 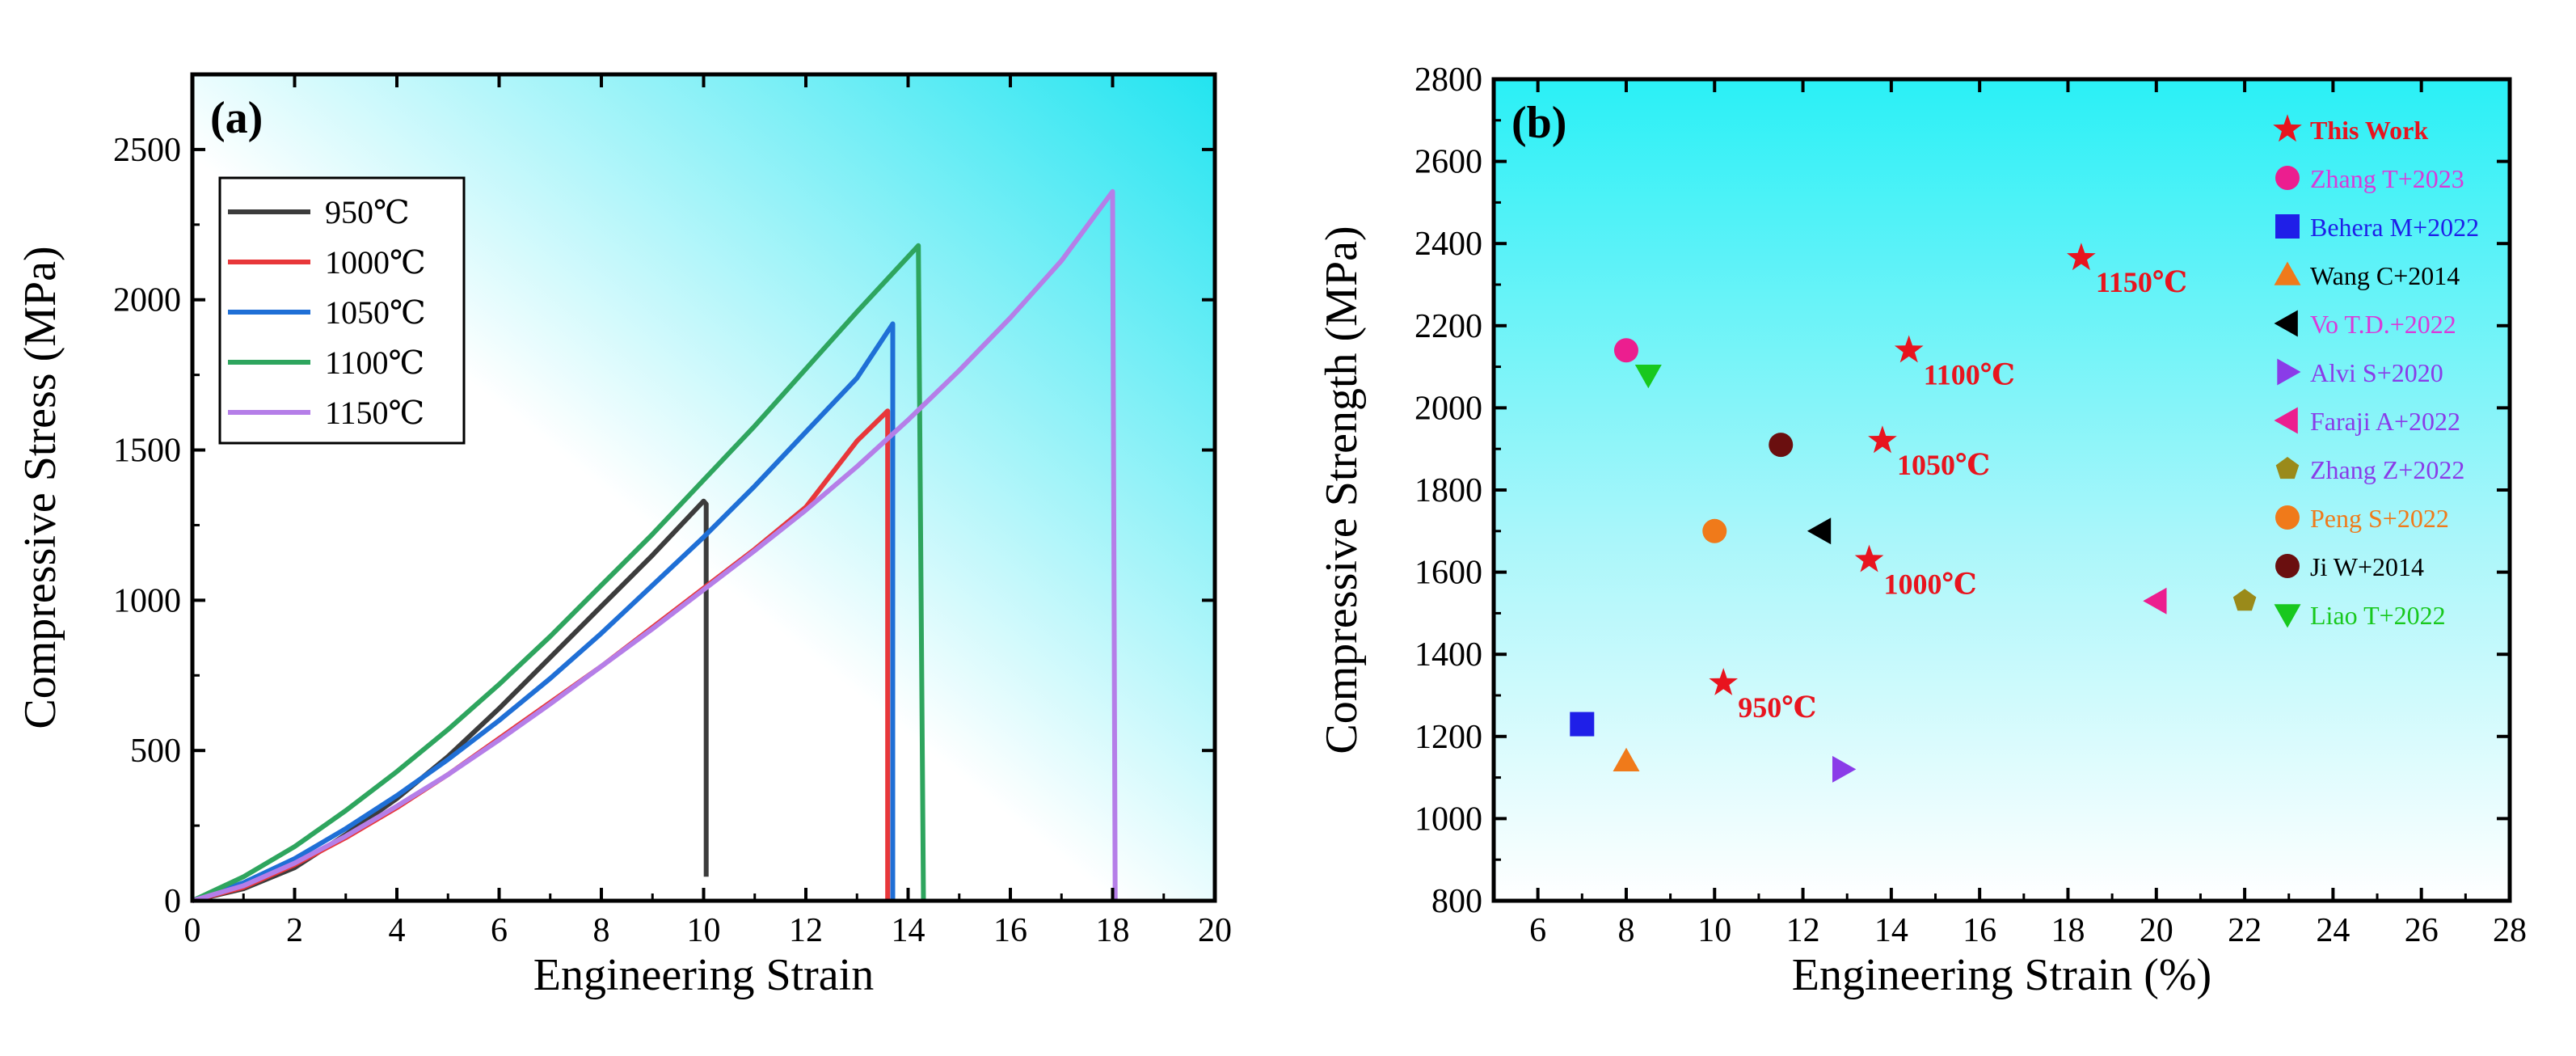 I want to click on point-liao-t-2022, so click(x=1648, y=377).